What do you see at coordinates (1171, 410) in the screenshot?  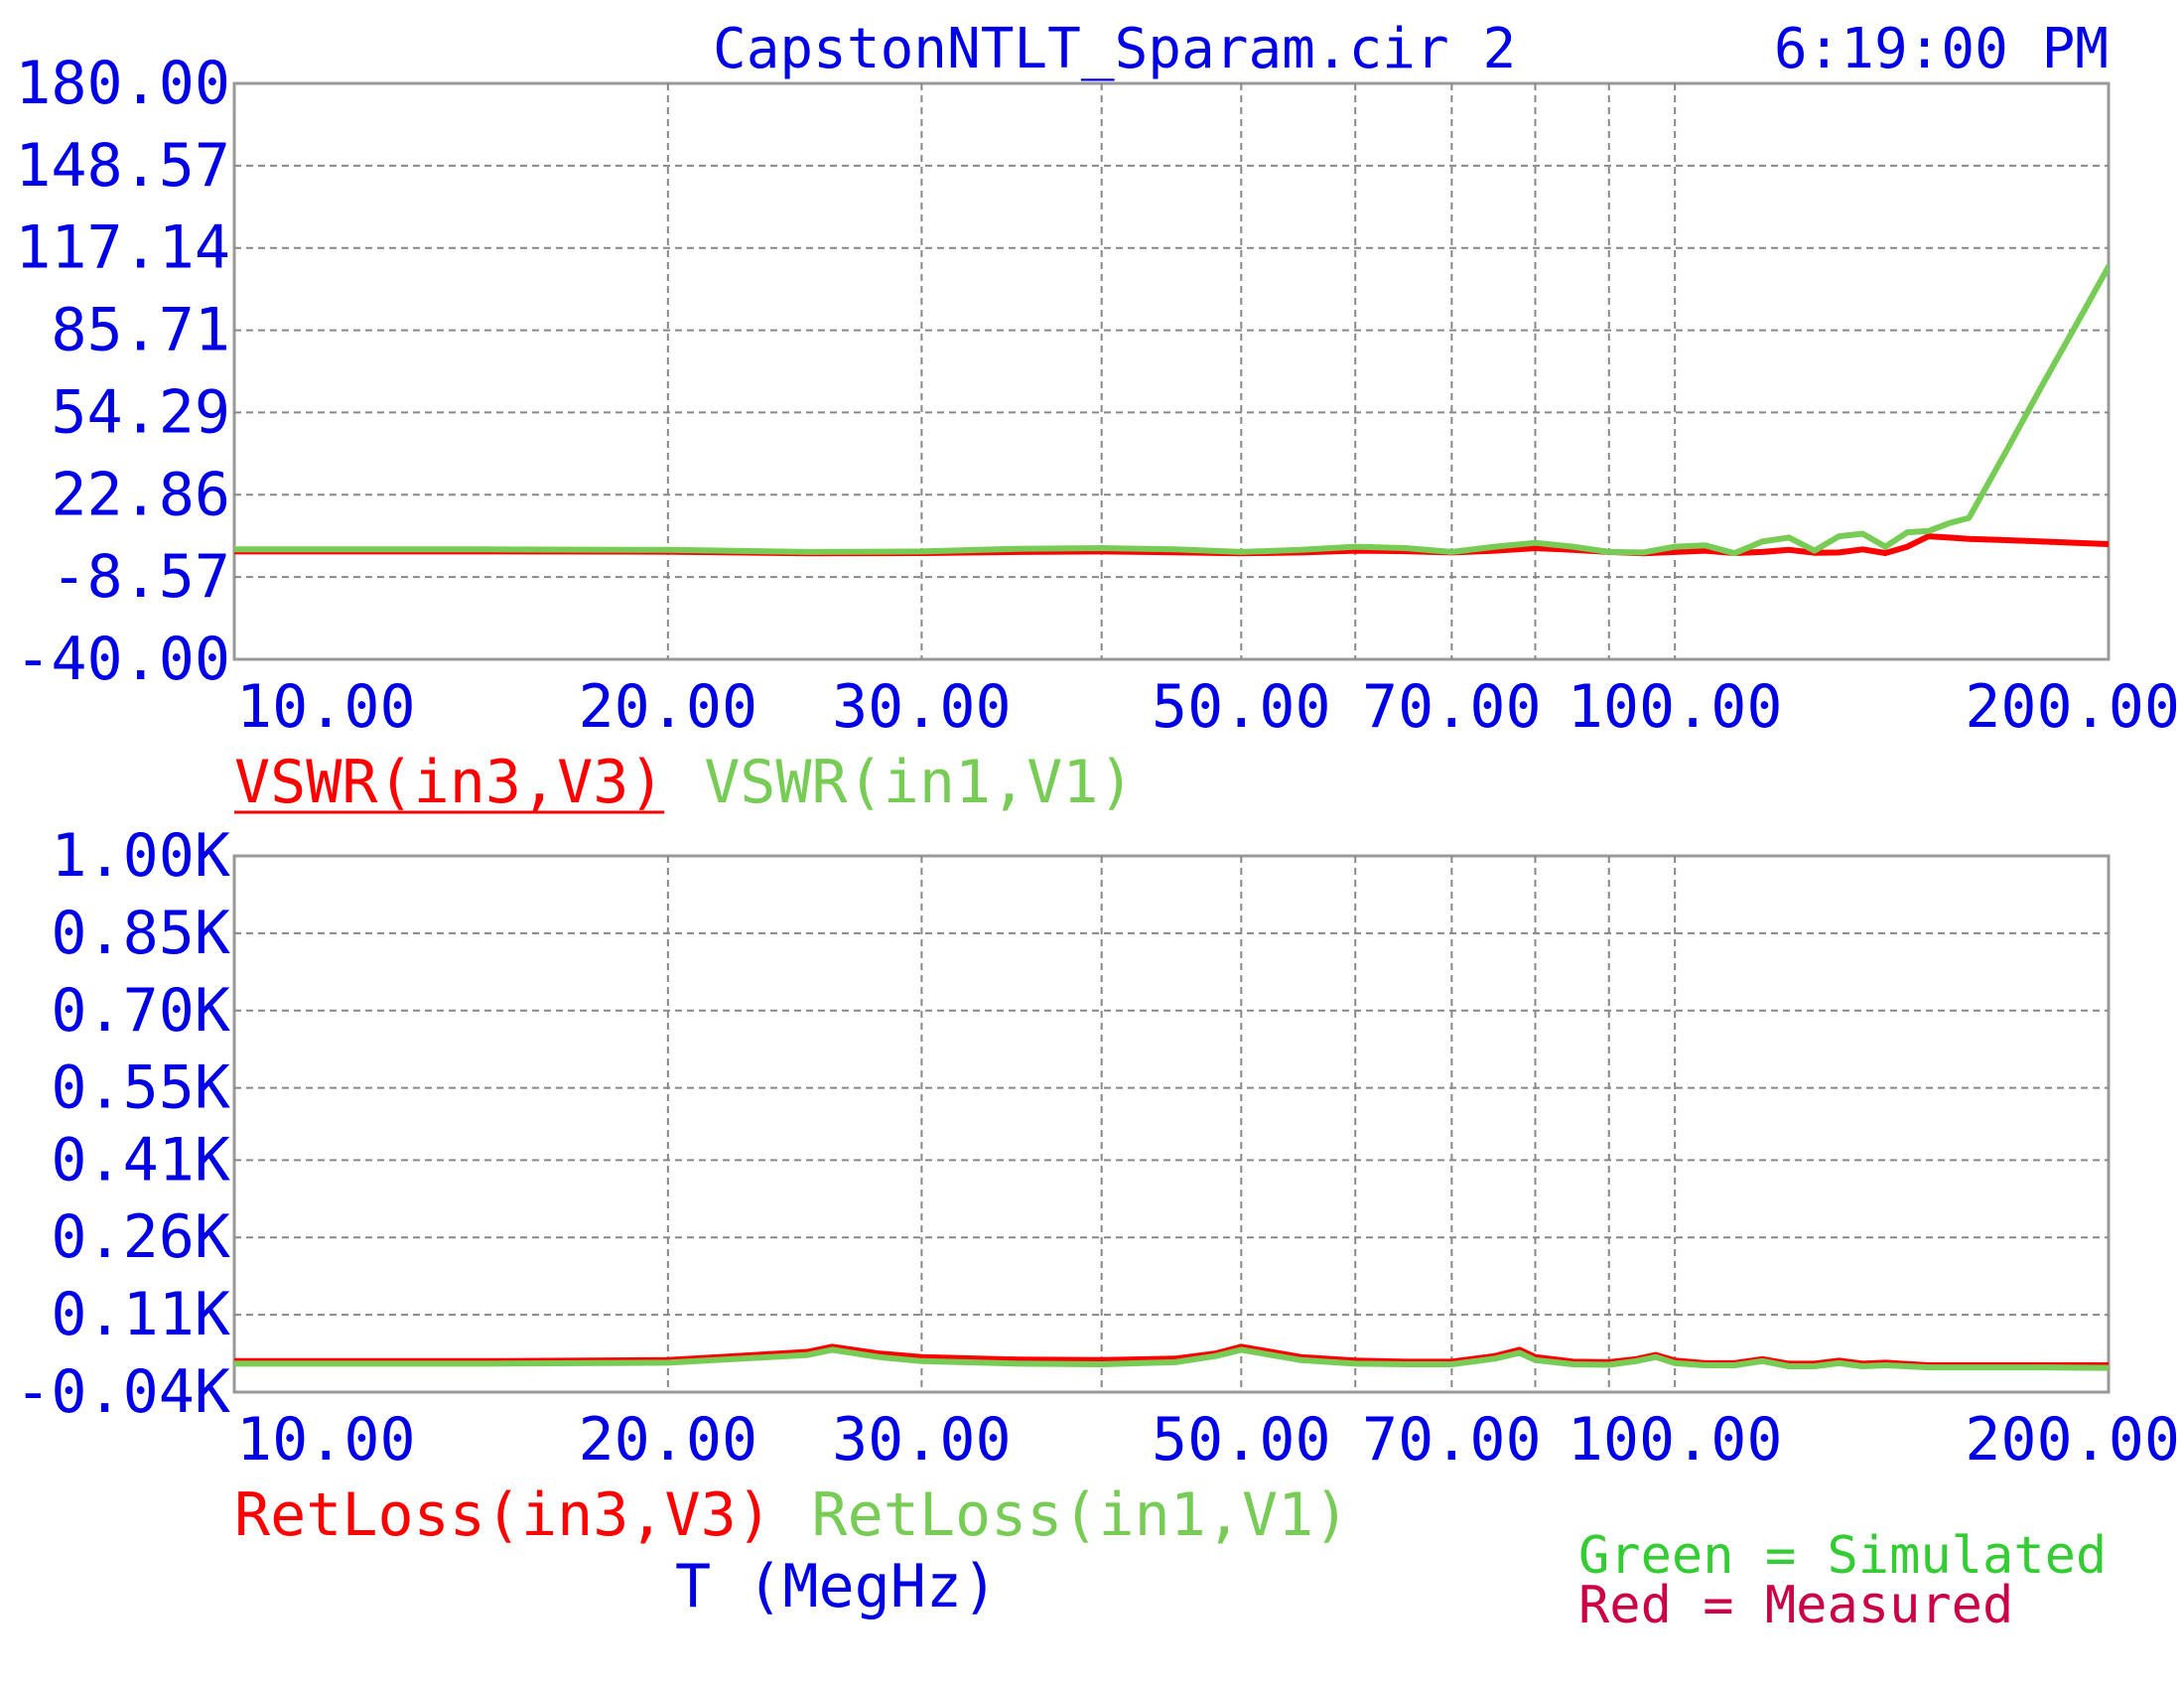 I see `series-line-vswr-in1-v1` at bounding box center [1171, 410].